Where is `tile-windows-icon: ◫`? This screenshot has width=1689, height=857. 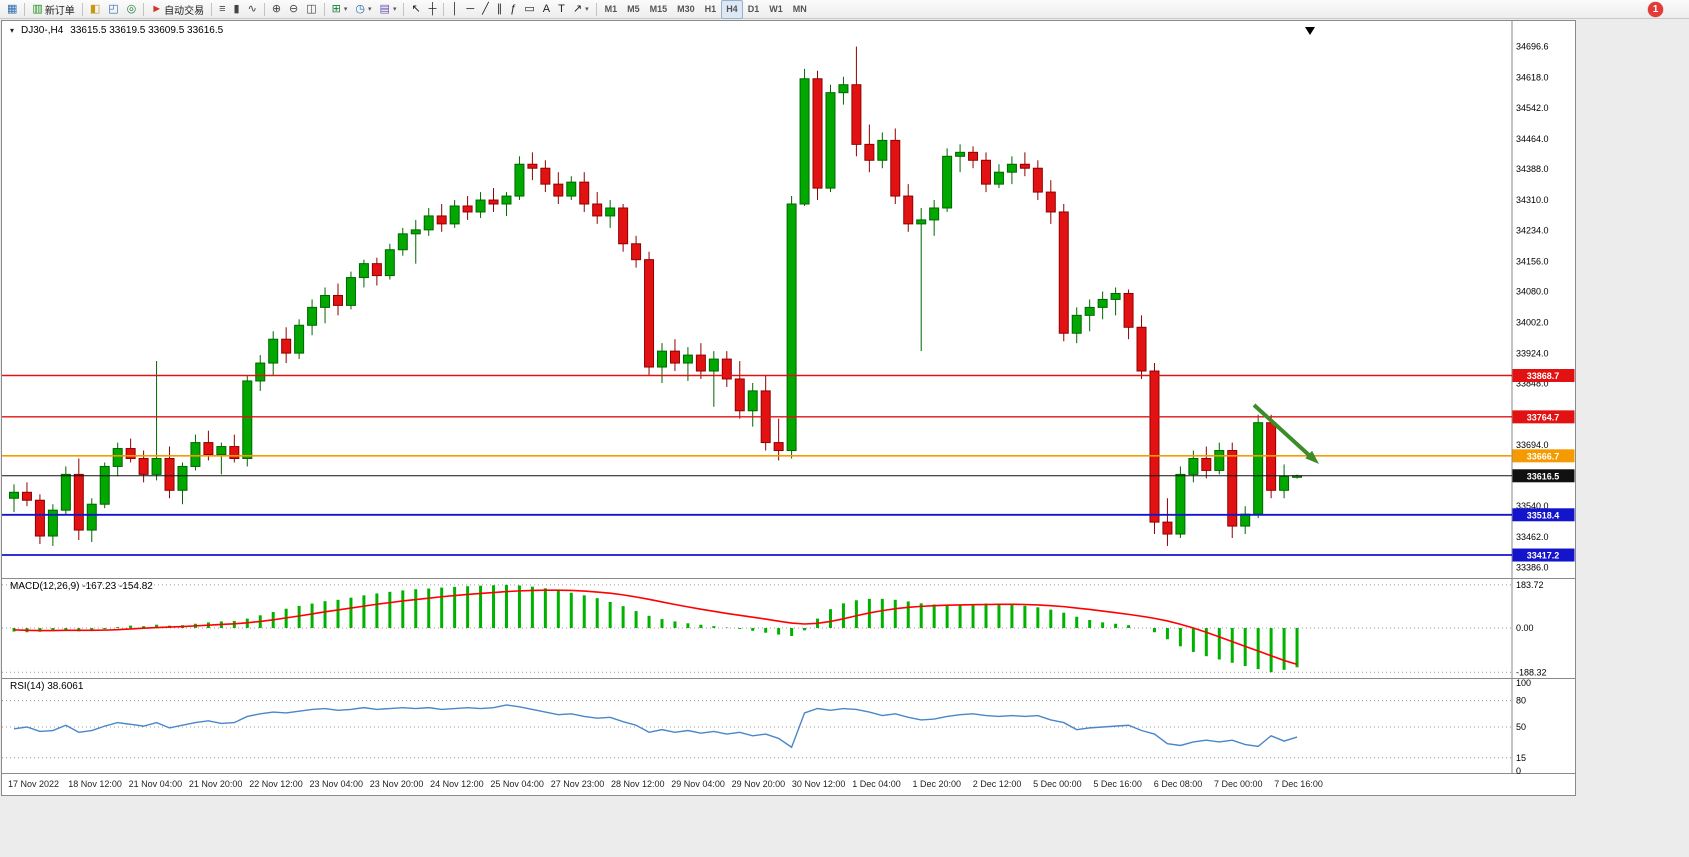
tile-windows-icon: ◫ is located at coordinates (311, 8).